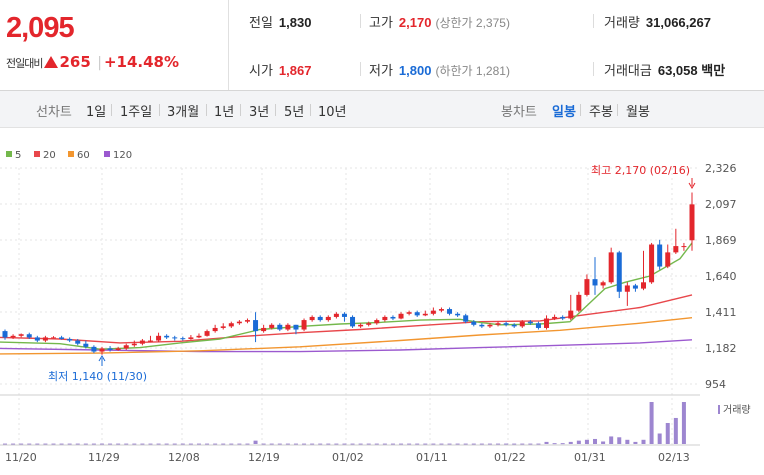  I want to click on change-label: 전일대비, so click(24, 63).